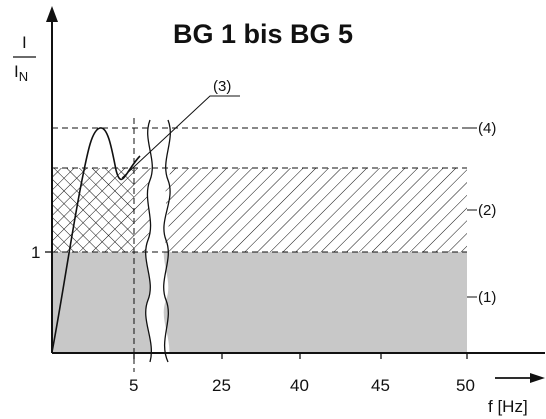 The width and height of the screenshot is (546, 419). What do you see at coordinates (487, 297) in the screenshot?
I see `callout-1: (1)` at bounding box center [487, 297].